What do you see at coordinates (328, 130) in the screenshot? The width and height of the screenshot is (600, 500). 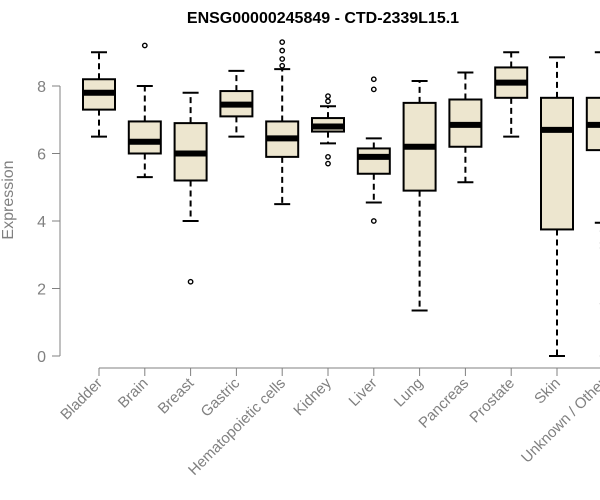 I see `box-kidney` at bounding box center [328, 130].